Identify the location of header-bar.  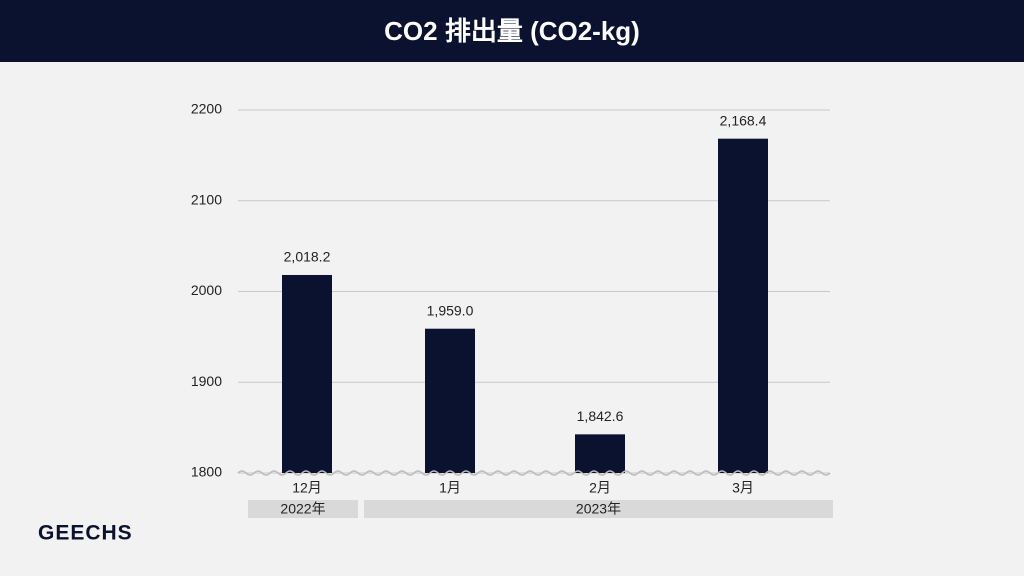
(512, 31).